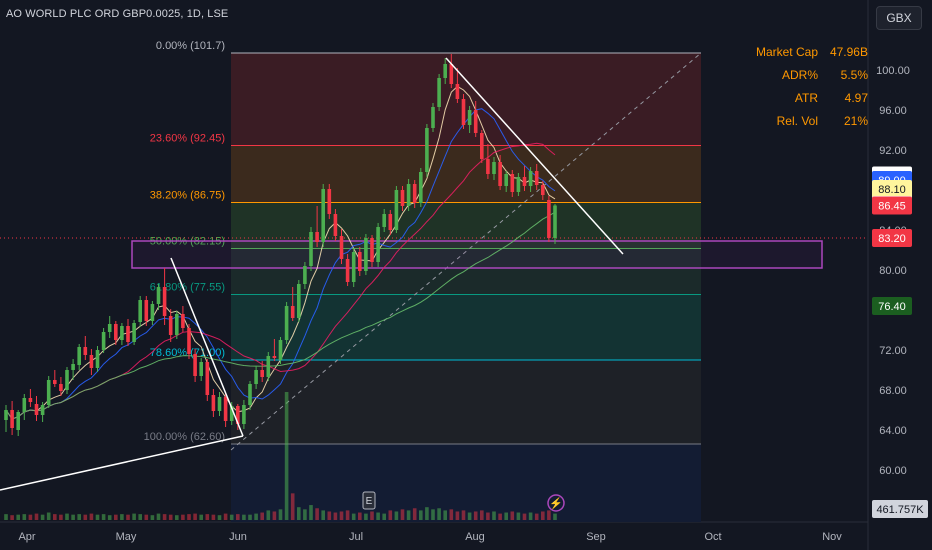 The height and width of the screenshot is (550, 932). What do you see at coordinates (899, 18) in the screenshot?
I see `currency-selector: GBX` at bounding box center [899, 18].